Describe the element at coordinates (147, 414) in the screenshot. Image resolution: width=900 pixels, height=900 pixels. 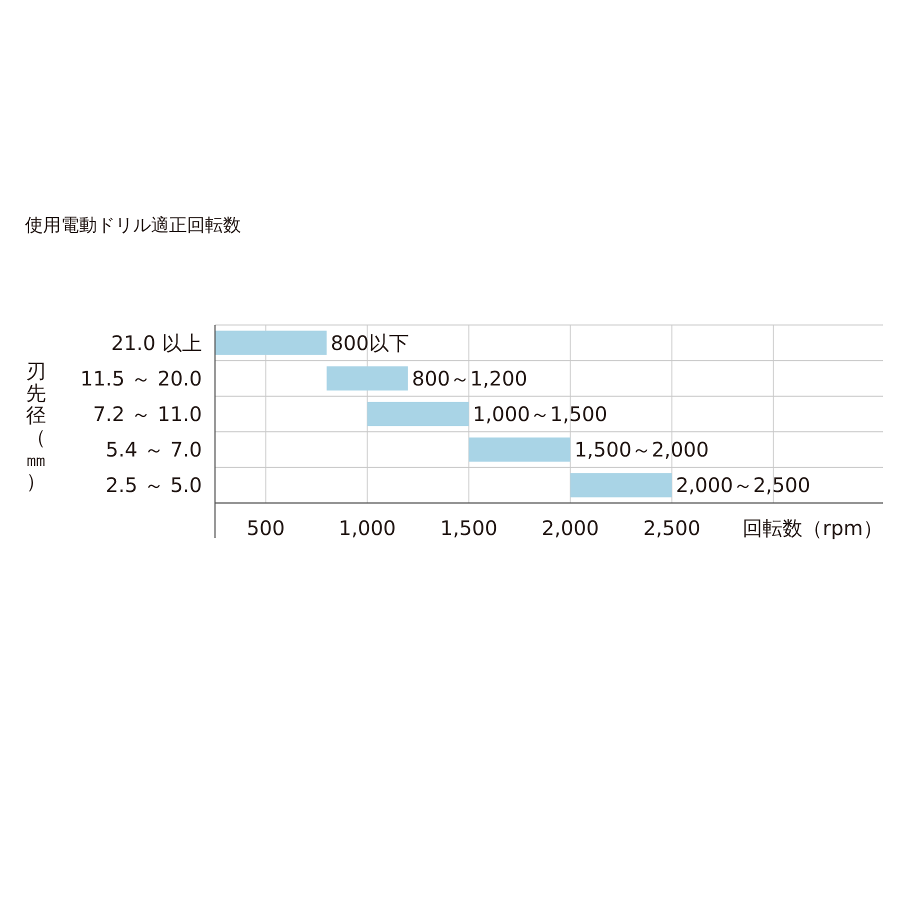
I see `y-tick-label: 7.2 ～ 11.0` at that location.